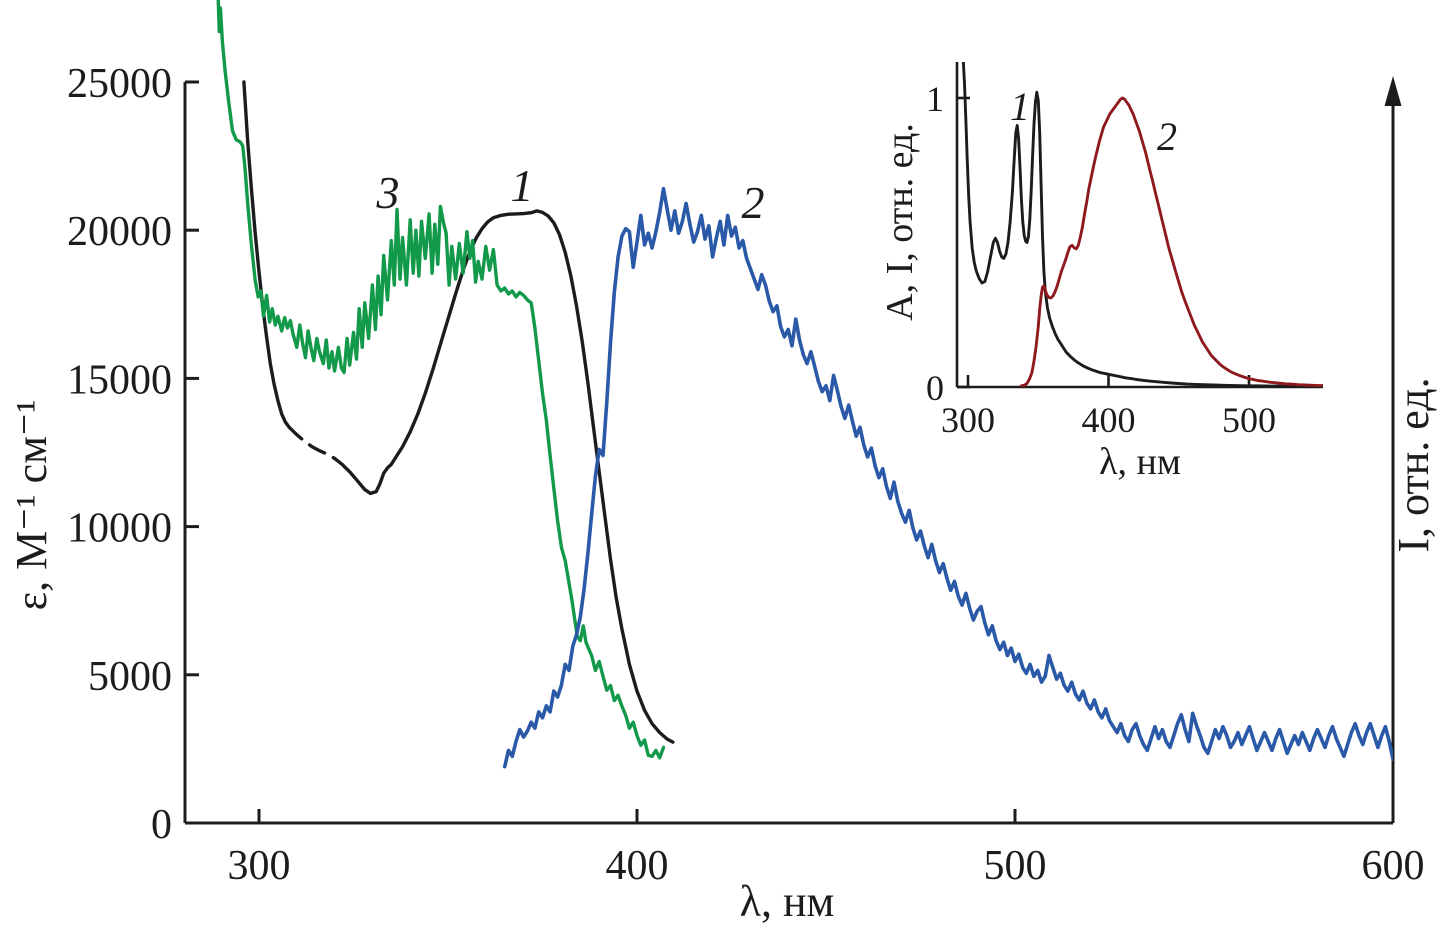  I want to click on y-tick-label: 10000, so click(119, 529).